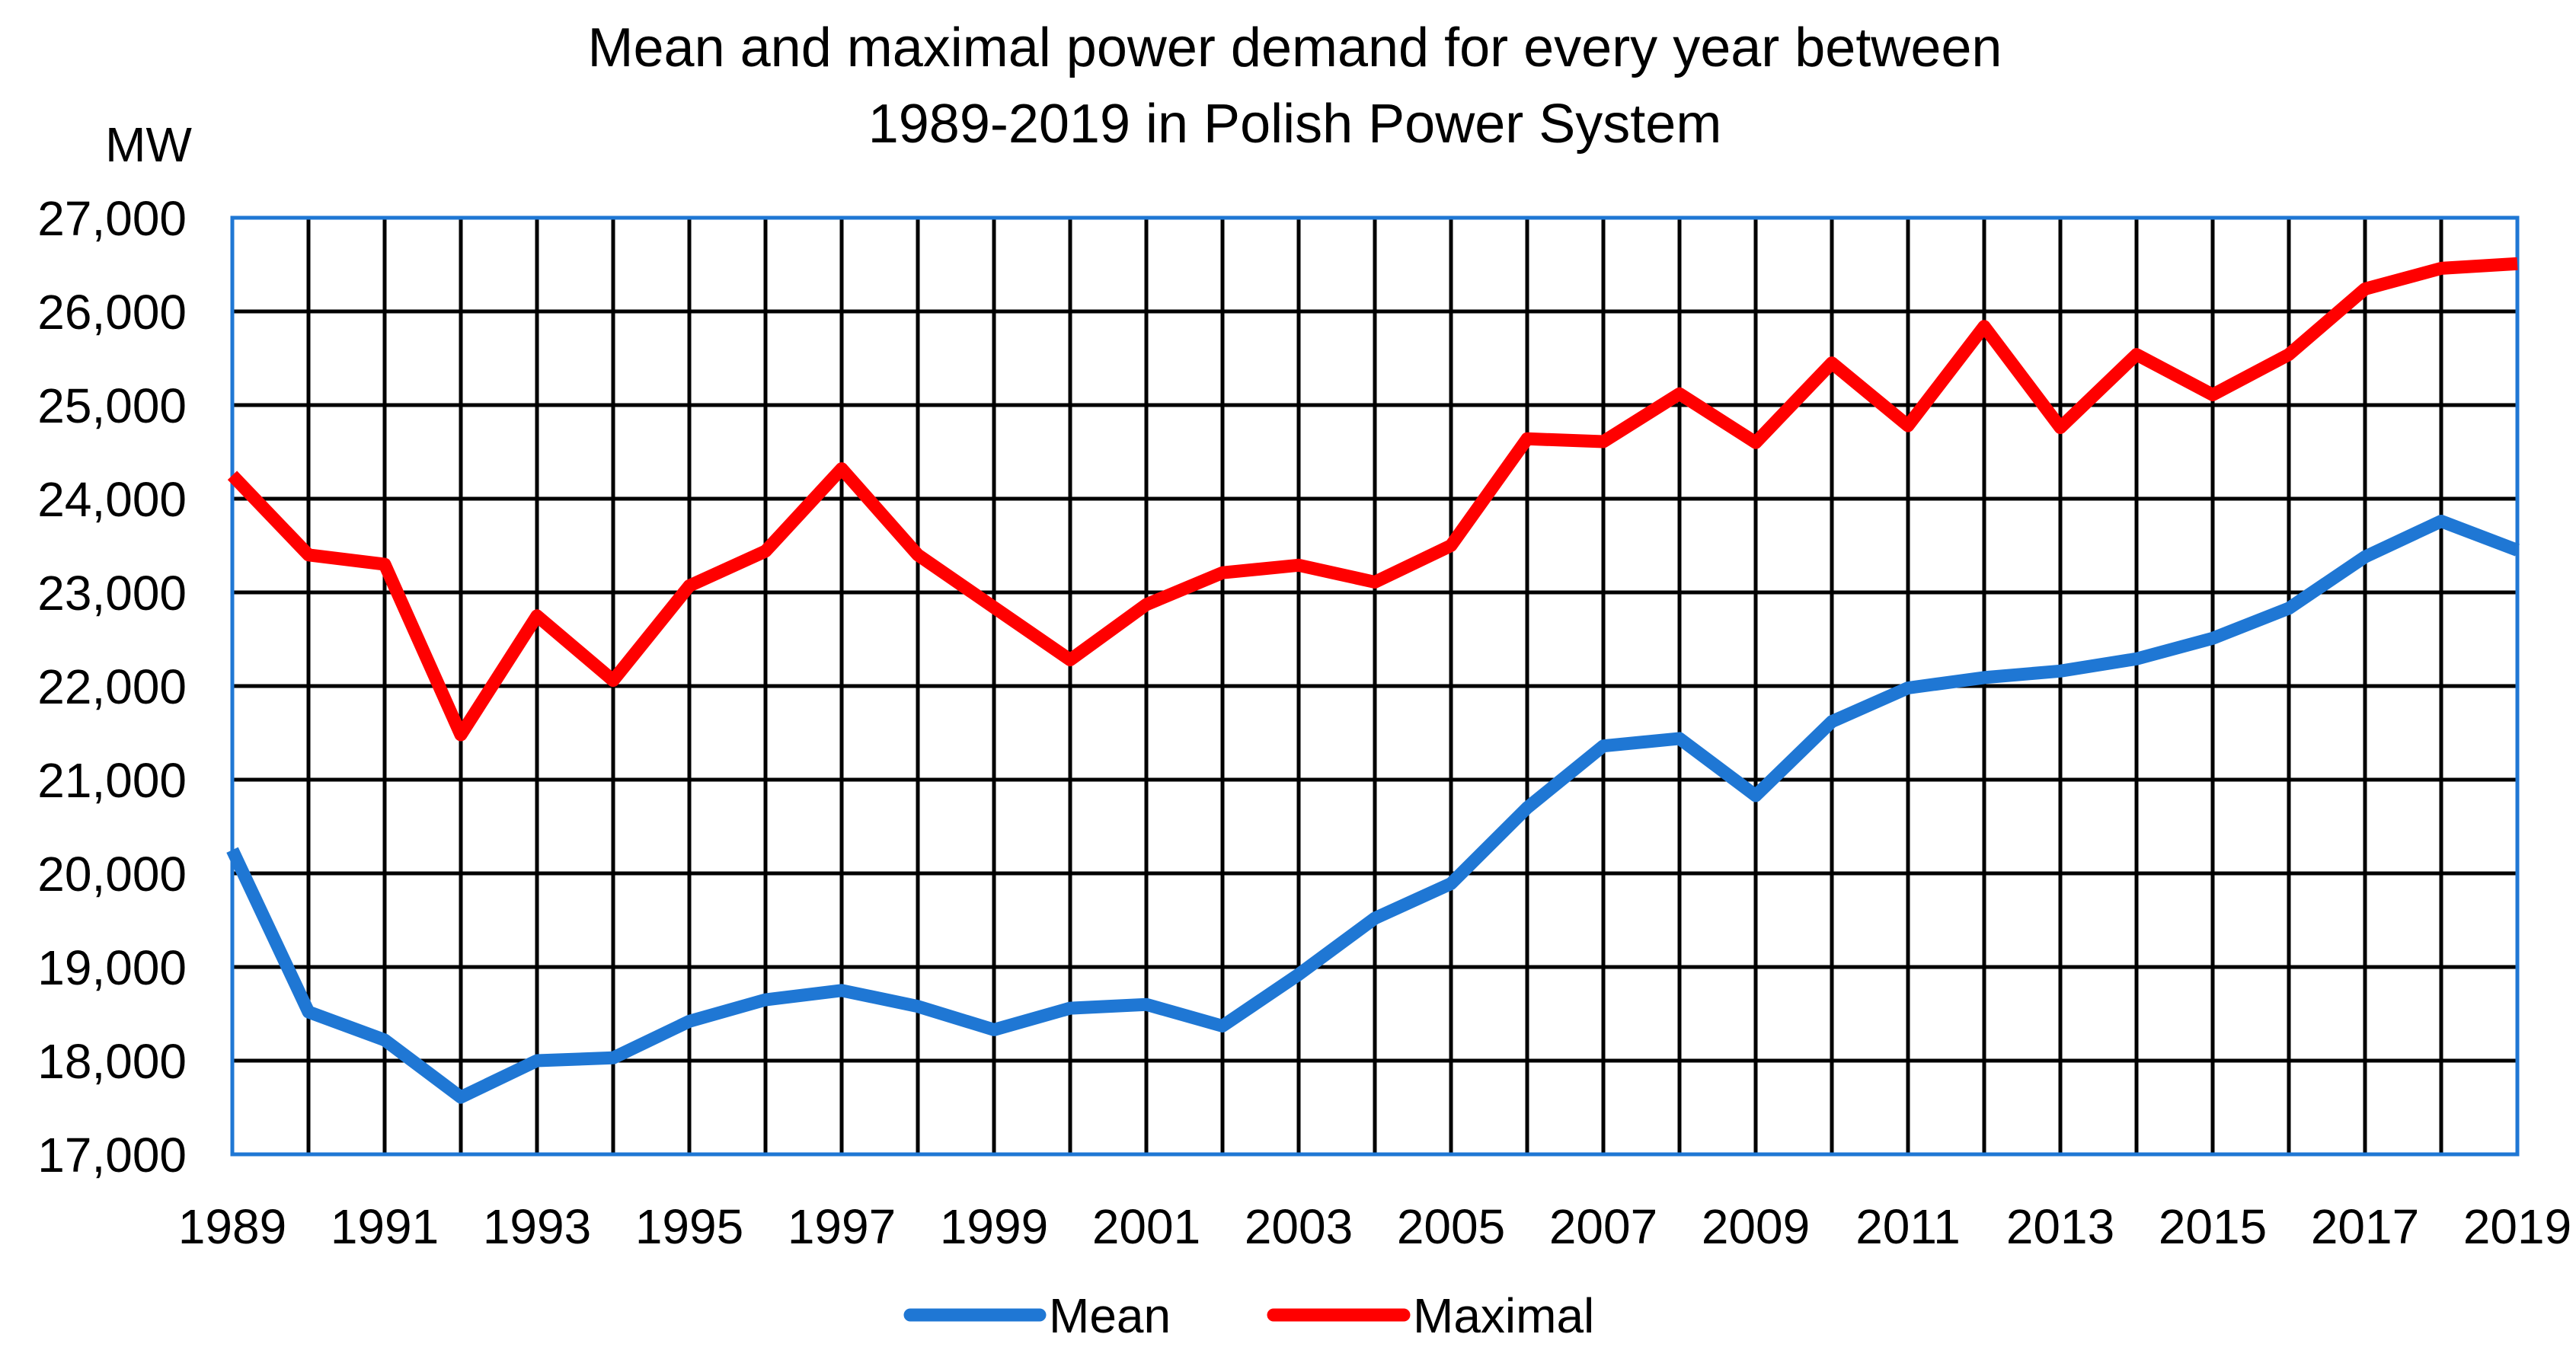 This screenshot has height=1350, width=2576. I want to click on legend-label-mean: Mean, so click(1110, 1315).